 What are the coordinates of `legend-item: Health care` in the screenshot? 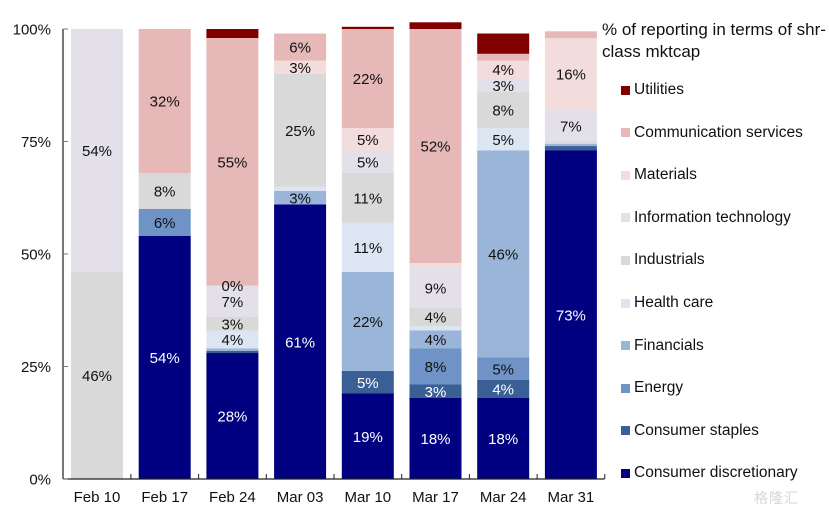 It's located at (667, 303).